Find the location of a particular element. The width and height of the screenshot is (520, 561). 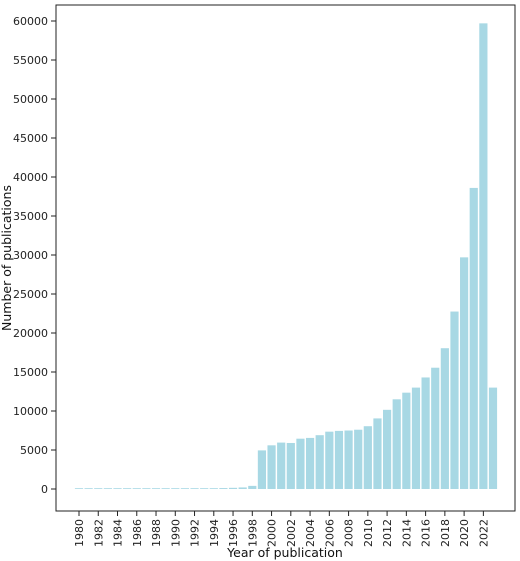

x-tick-label: 2008 is located at coordinates (349, 533).